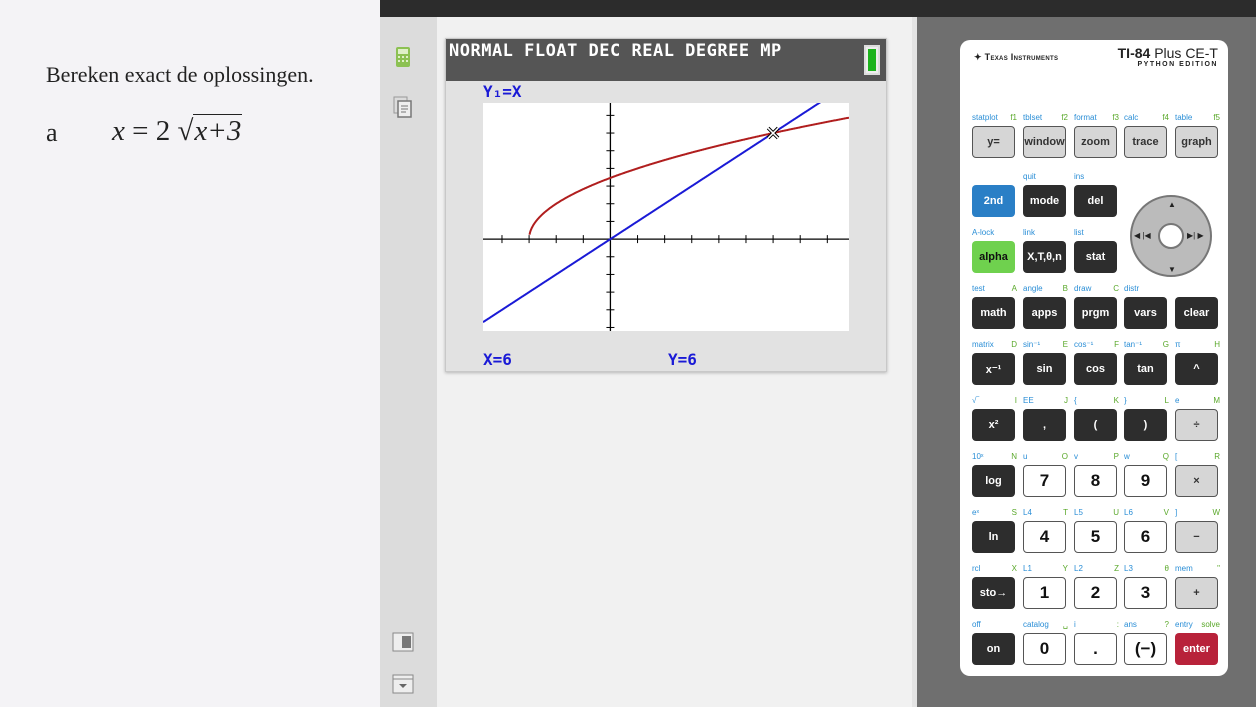  Describe the element at coordinates (1196, 537) in the screenshot. I see `key-button: −` at that location.